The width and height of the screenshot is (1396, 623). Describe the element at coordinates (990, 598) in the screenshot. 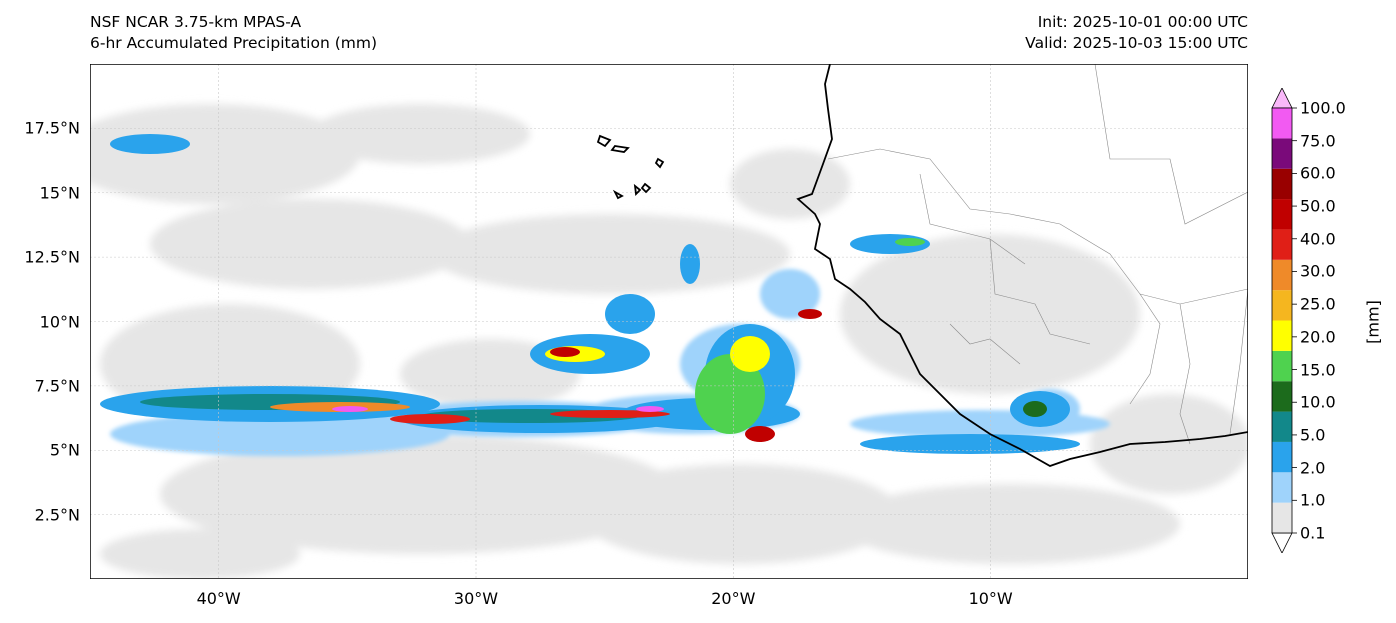

I see `longitude-tick-label: 10°W` at that location.